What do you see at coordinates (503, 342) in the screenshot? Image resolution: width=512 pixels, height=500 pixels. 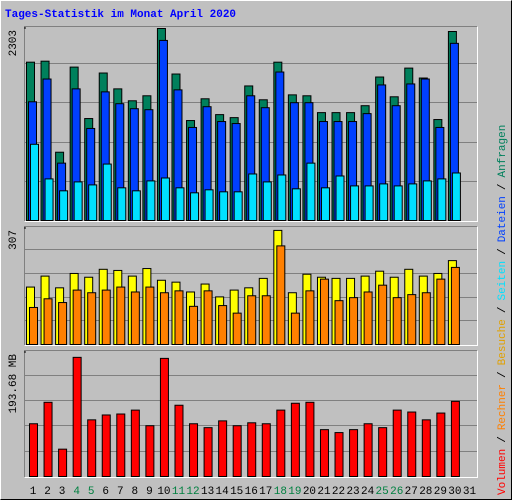 I see `legend-entry: Besuche` at bounding box center [503, 342].